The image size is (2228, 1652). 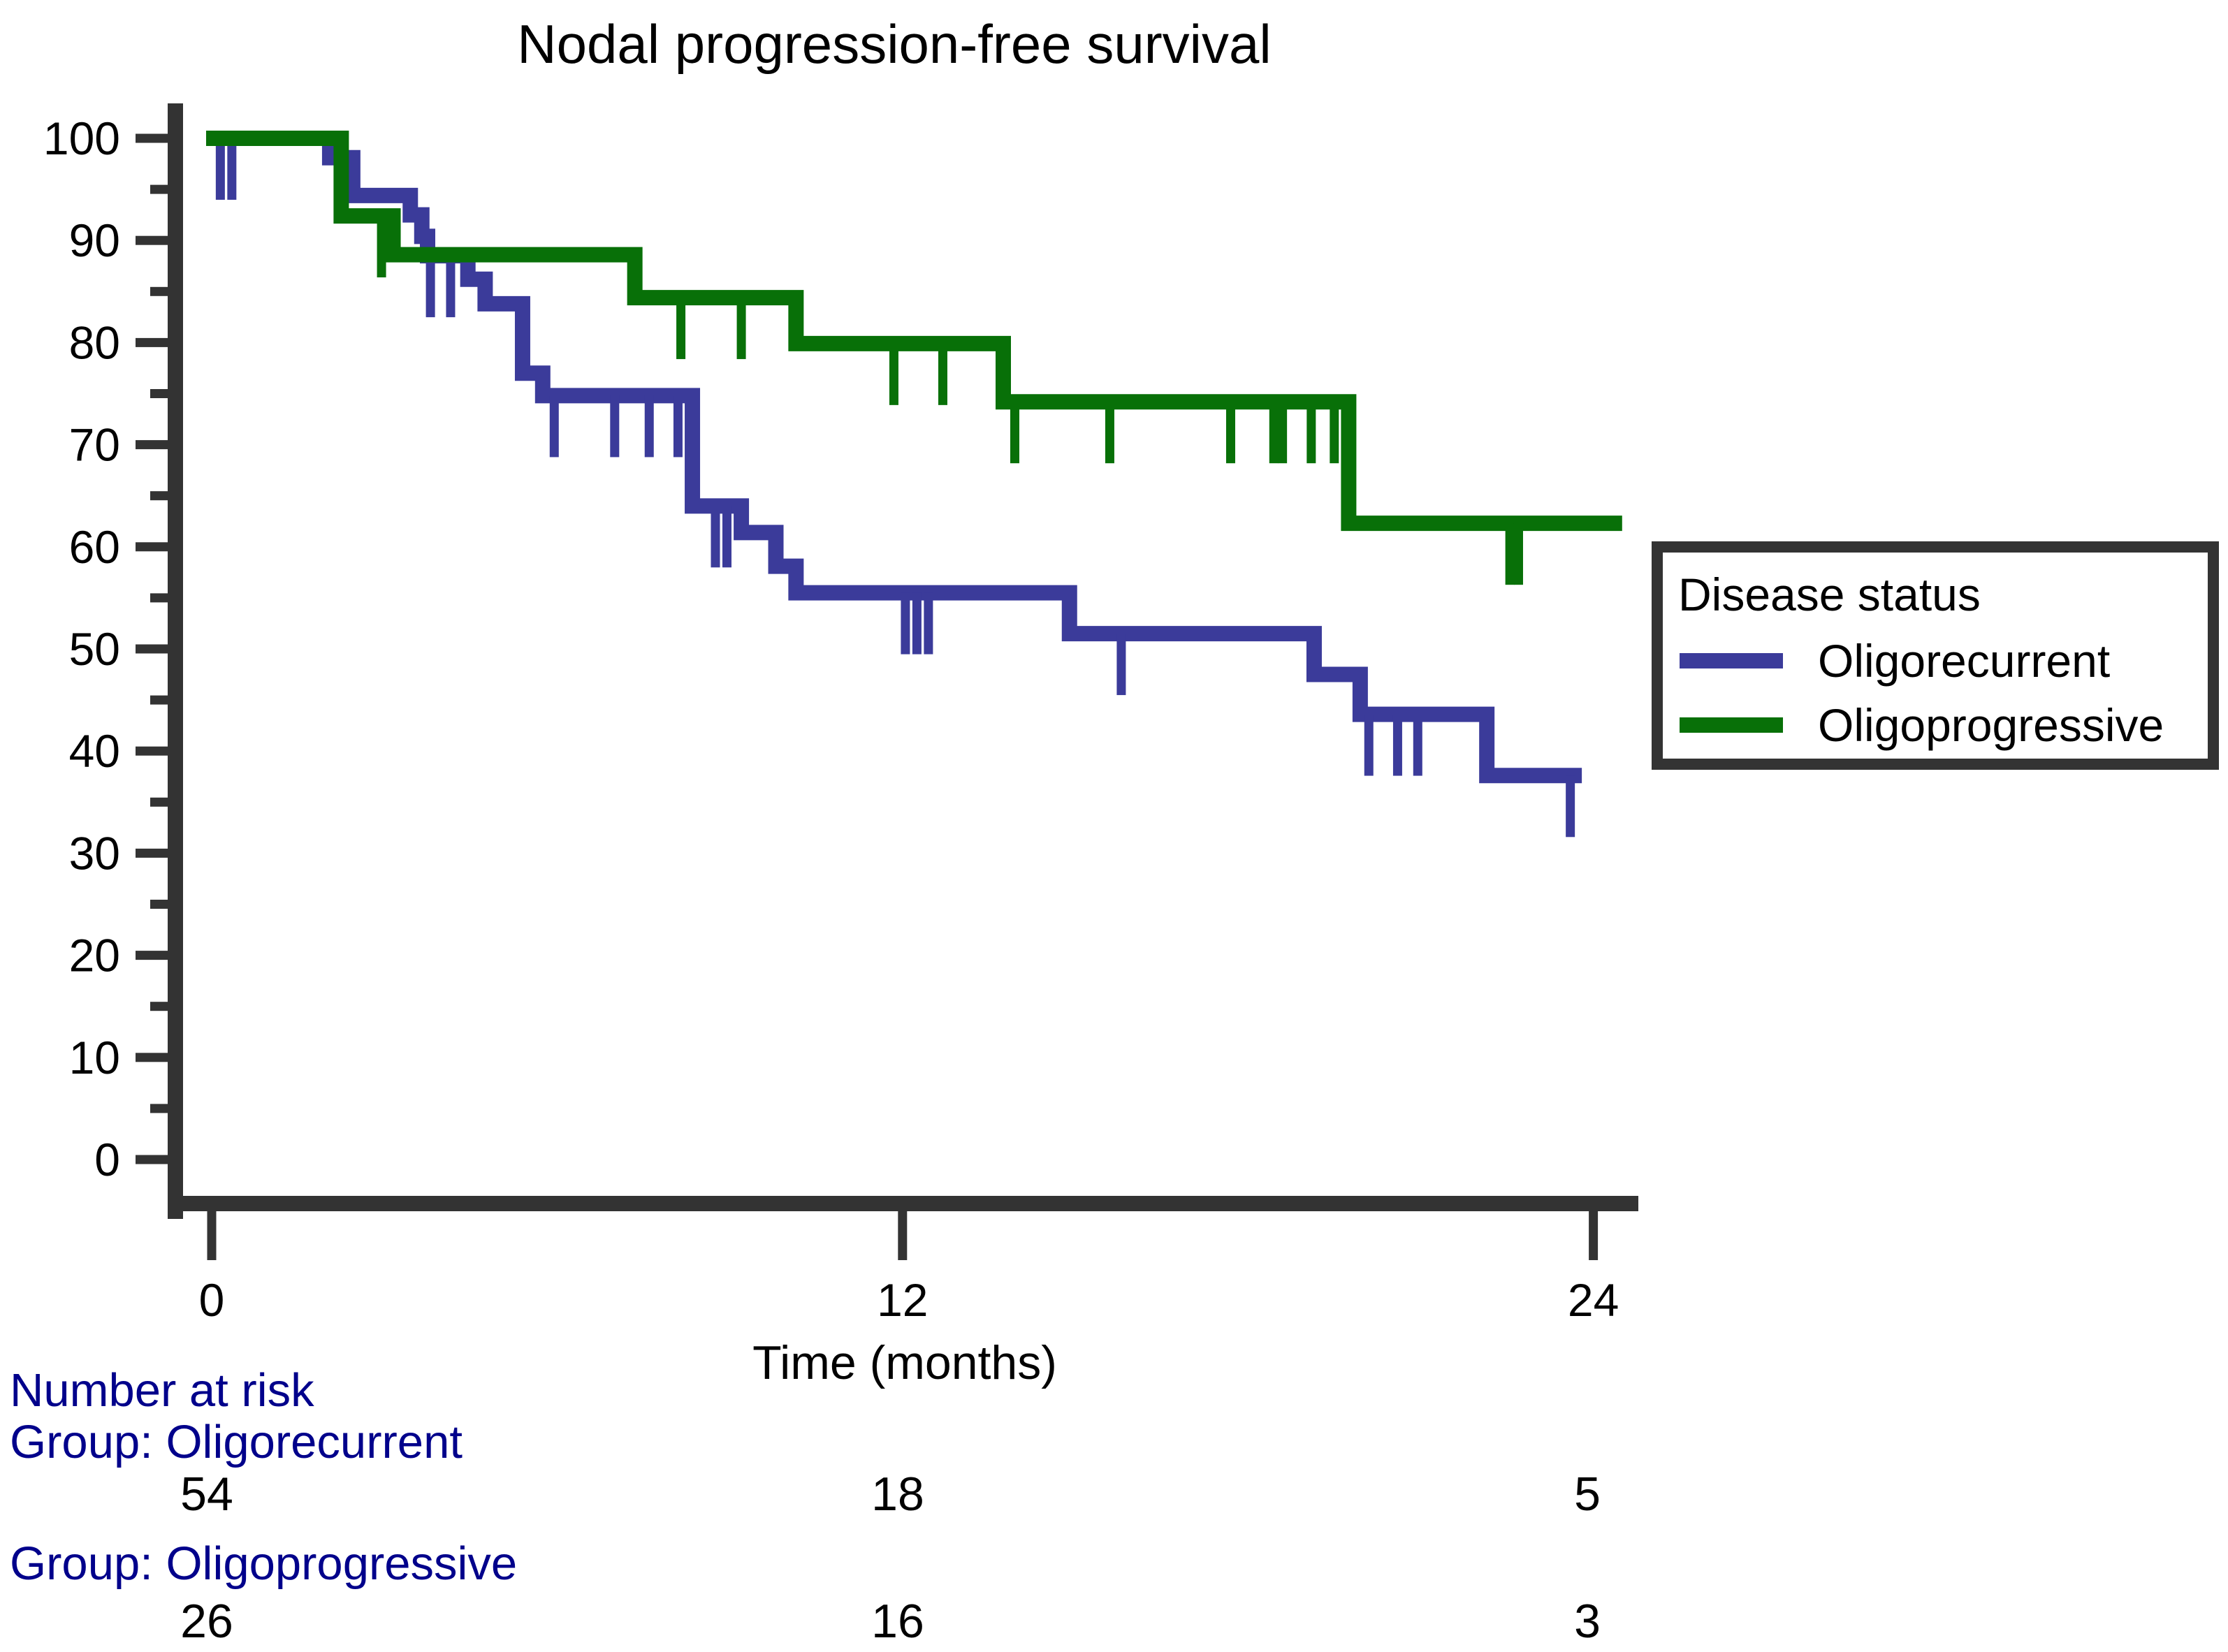 I want to click on y-tick-label: 0, so click(x=107, y=1159).